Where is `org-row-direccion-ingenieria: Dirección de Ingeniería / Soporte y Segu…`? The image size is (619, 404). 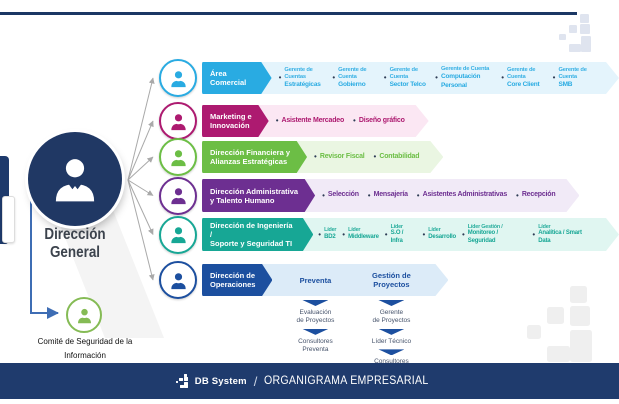 org-row-direccion-ingenieria: Dirección de Ingeniería / Soporte y Segu… is located at coordinates (389, 234).